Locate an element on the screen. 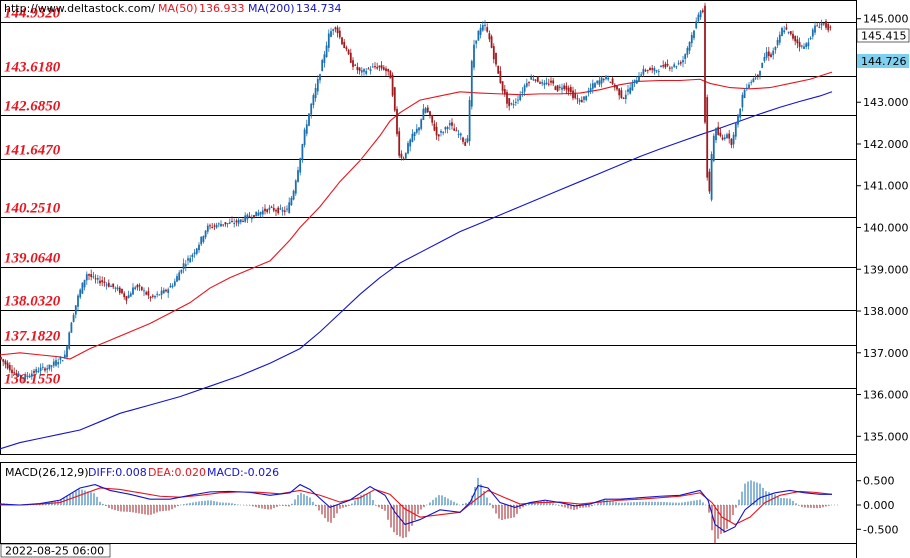 This screenshot has height=558, width=910. level-label: 143.6180 is located at coordinates (32, 68).